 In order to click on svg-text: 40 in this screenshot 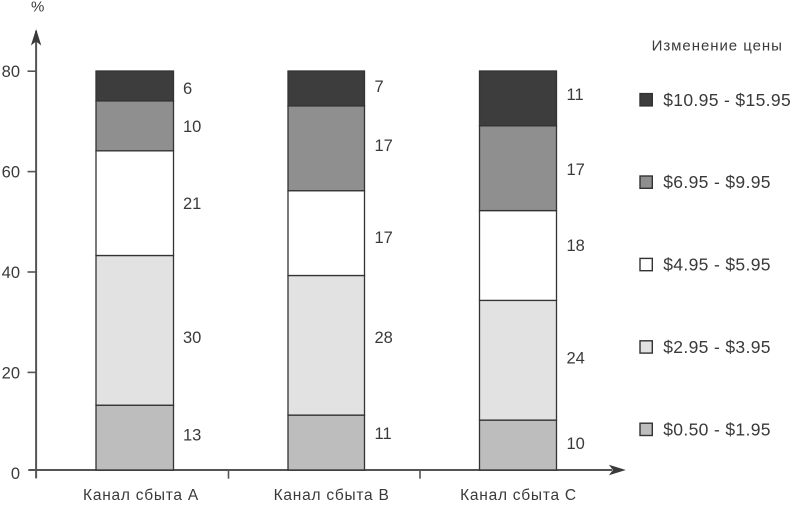, I will do `click(11, 273)`.